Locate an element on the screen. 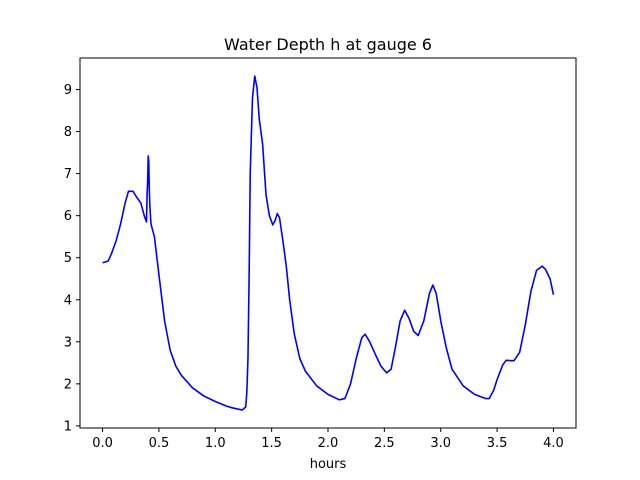 The width and height of the screenshot is (640, 480). y-tick-label: 7 is located at coordinates (68, 174).